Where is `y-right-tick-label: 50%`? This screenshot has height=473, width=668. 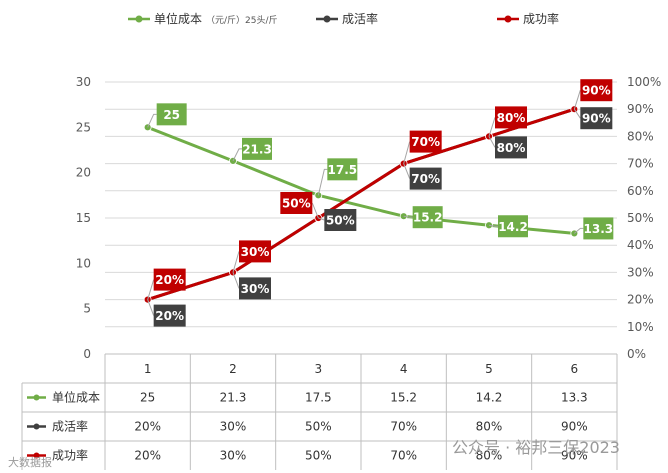
y-right-tick-label: 50% is located at coordinates (640, 218).